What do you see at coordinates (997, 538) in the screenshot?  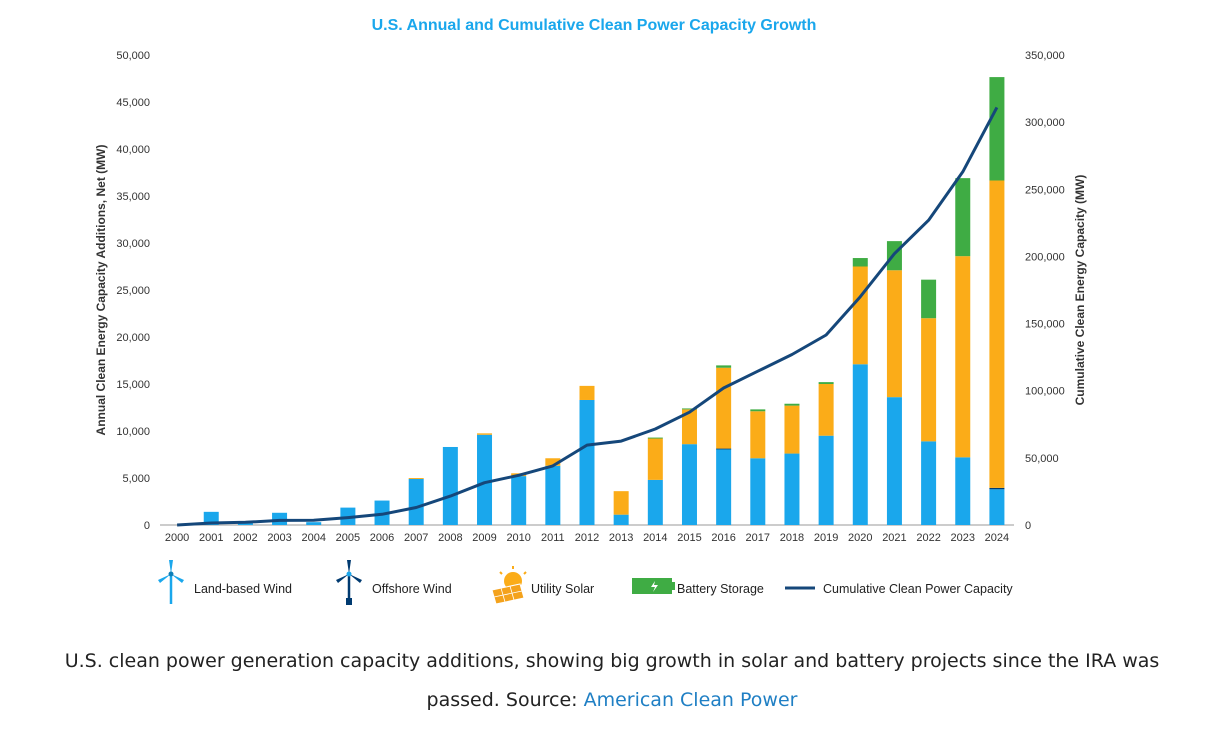 I see `x-tick-label: 2024` at bounding box center [997, 538].